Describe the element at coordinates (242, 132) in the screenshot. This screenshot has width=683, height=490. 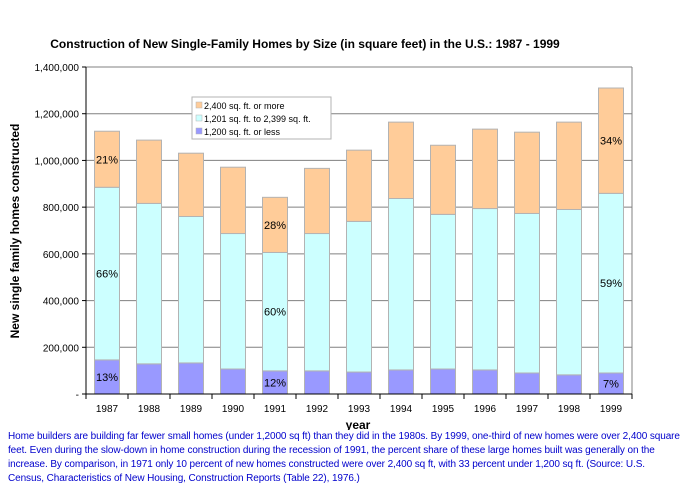
I see `legend-label: 1,200 sq. ft. or less` at that location.